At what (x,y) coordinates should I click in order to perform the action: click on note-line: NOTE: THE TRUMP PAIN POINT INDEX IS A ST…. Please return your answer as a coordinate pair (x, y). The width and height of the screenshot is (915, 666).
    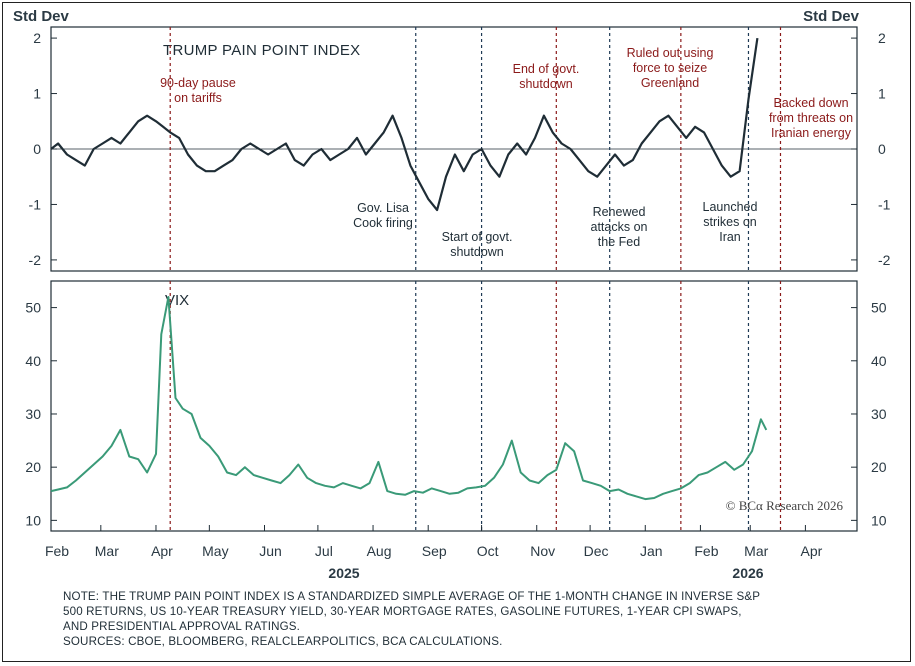
    Looking at the image, I should click on (412, 596).